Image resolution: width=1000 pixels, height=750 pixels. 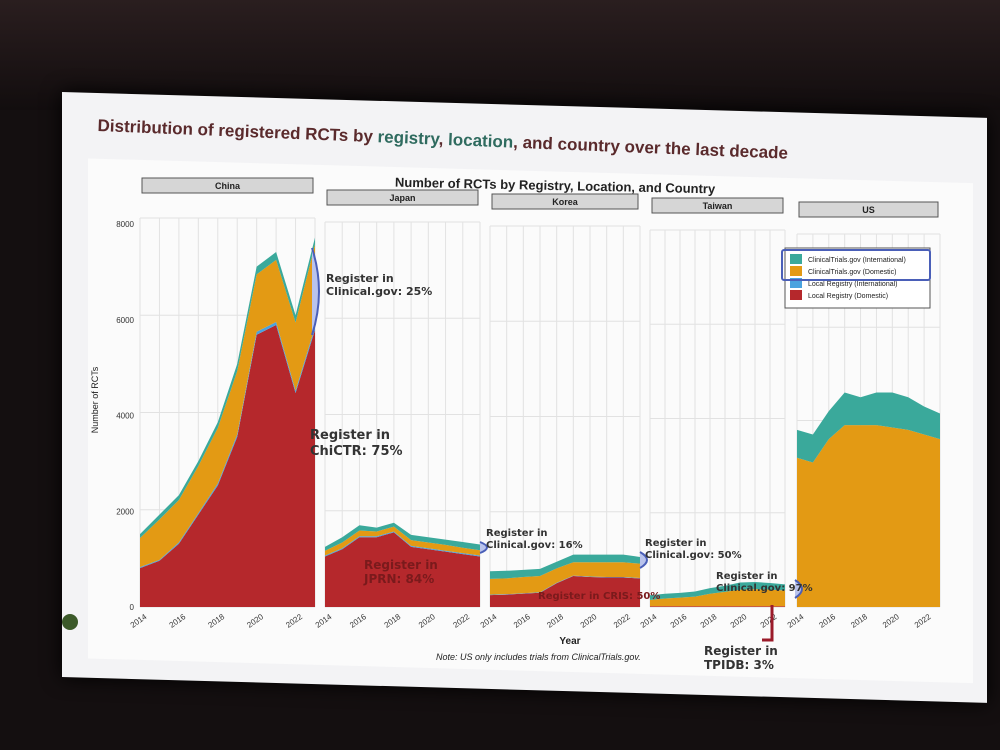 I want to click on logo-icon, so click(x=70, y=622).